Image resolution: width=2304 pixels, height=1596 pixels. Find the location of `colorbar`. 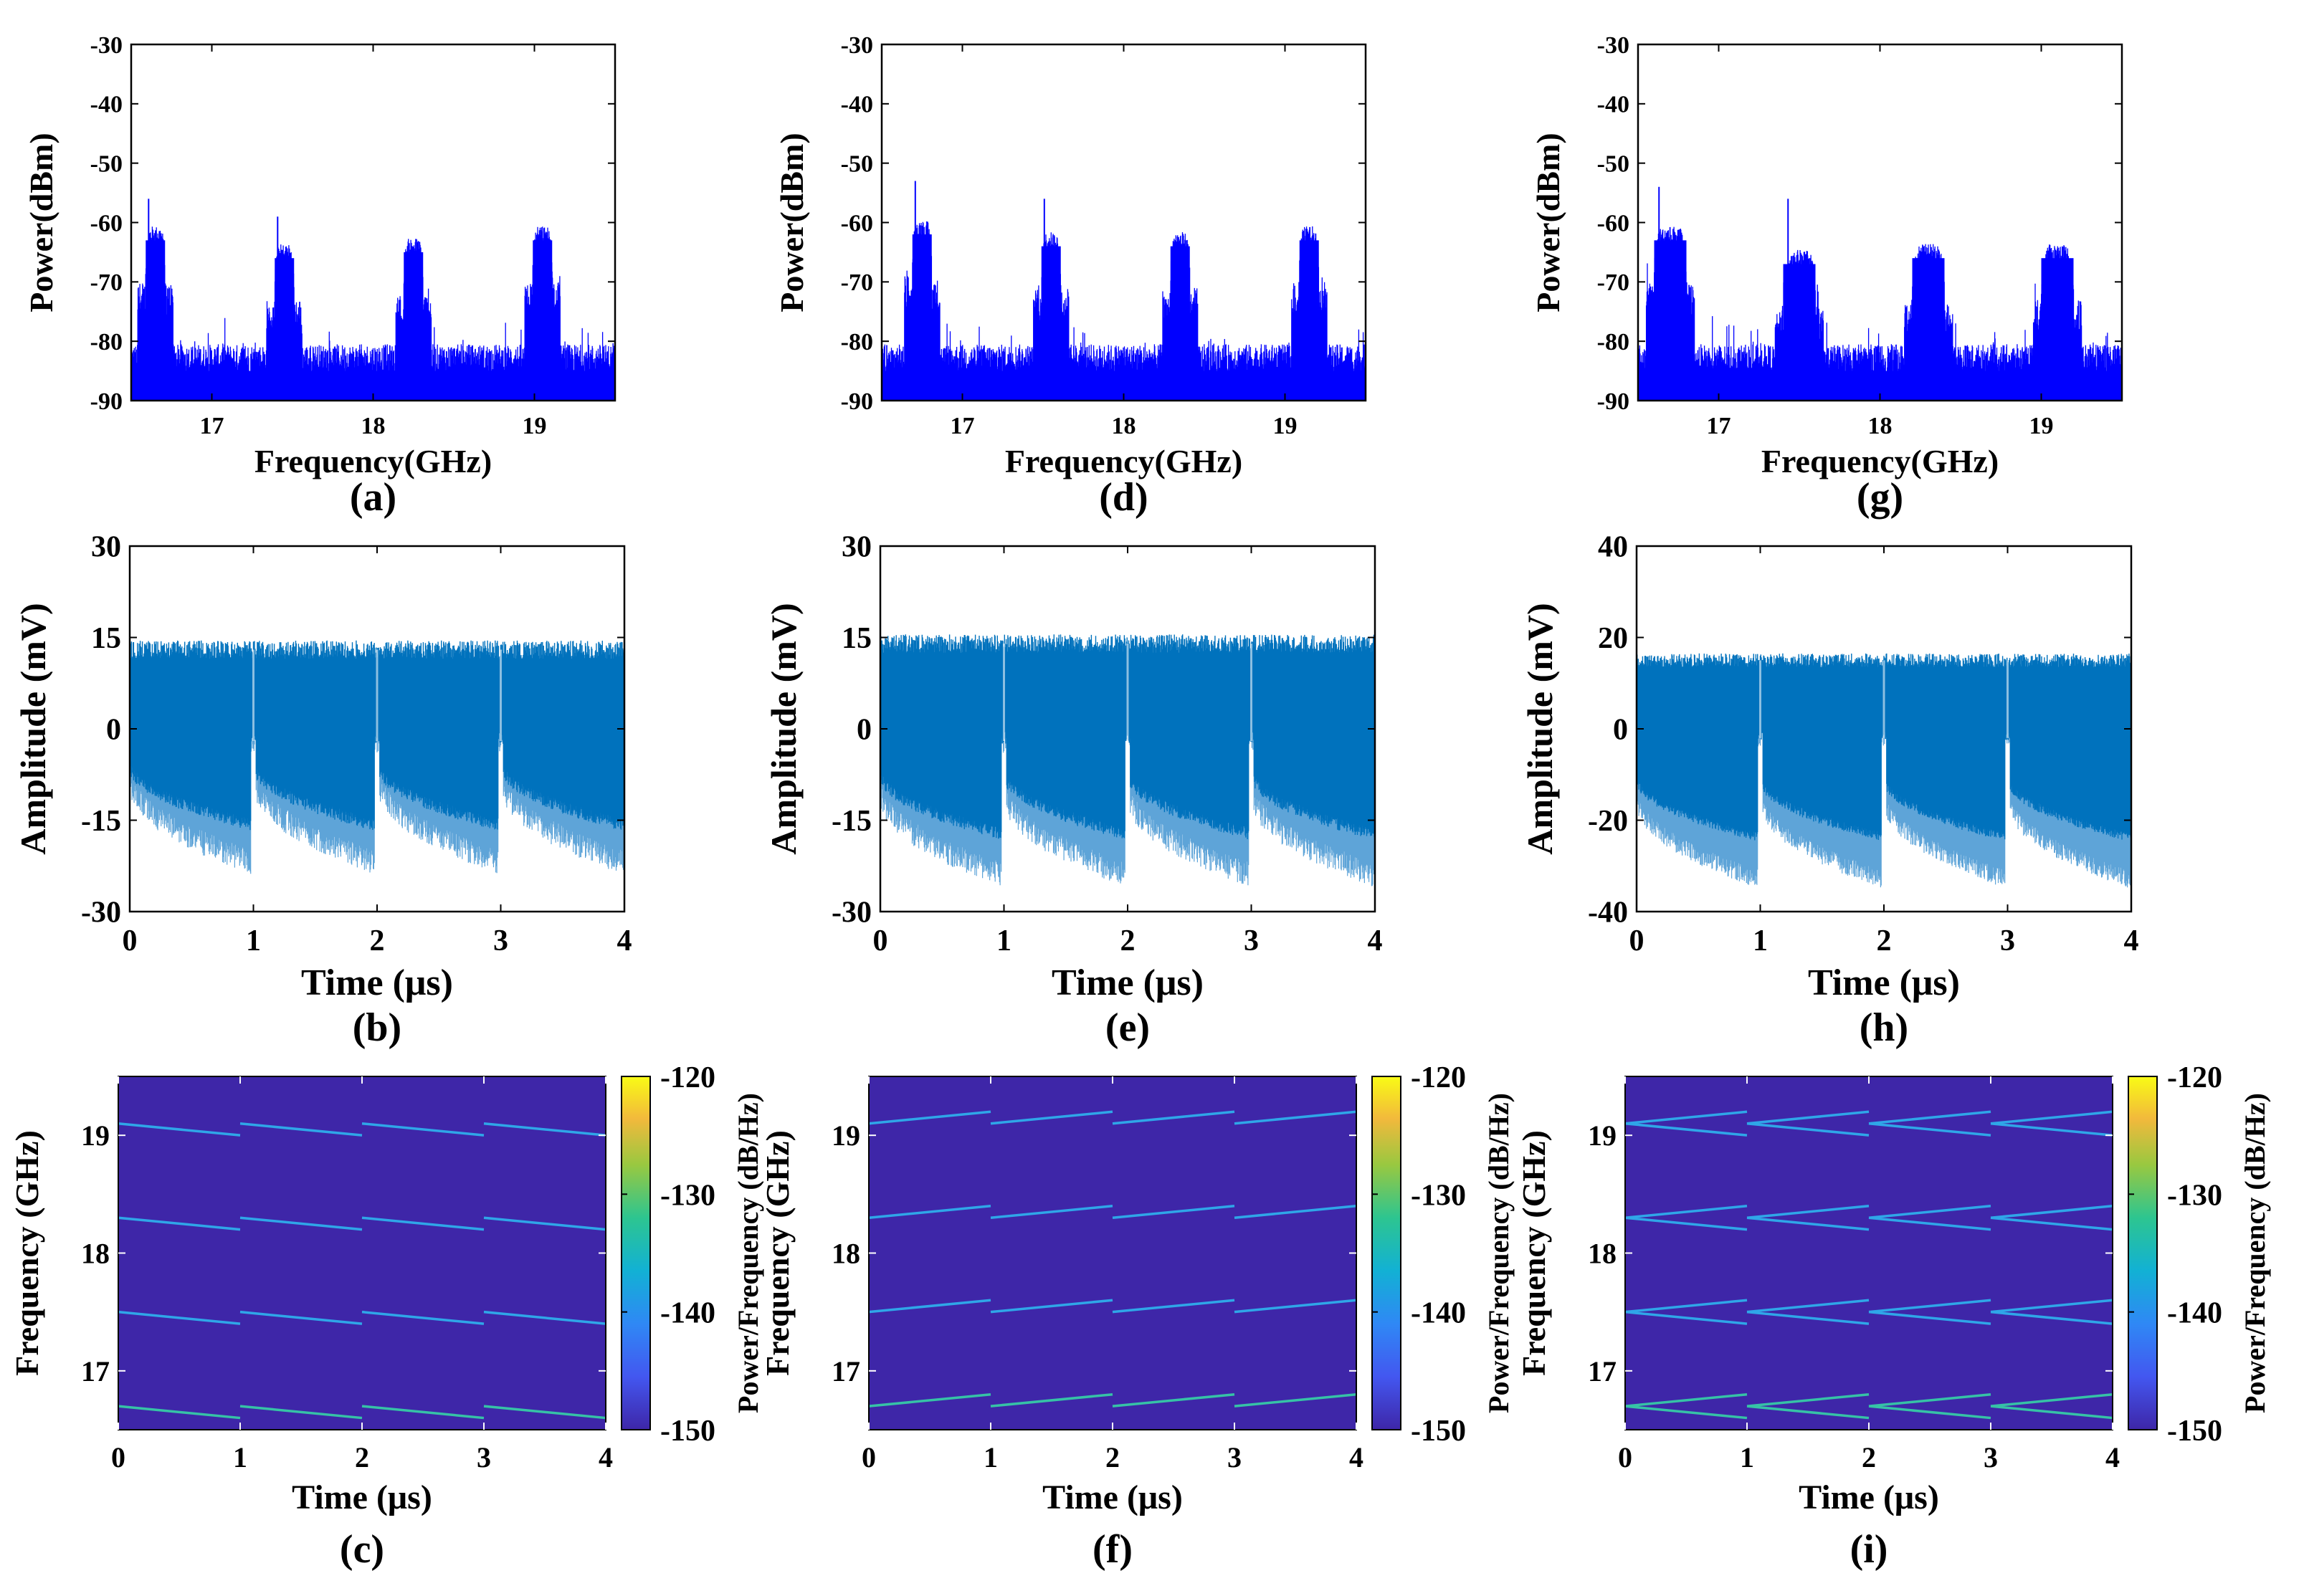

colorbar is located at coordinates (1386, 1253).